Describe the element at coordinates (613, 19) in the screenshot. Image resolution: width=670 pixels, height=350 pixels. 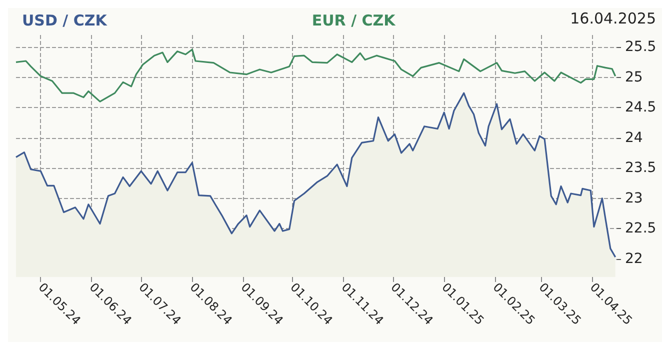
I see `text: 16.04.2025` at that location.